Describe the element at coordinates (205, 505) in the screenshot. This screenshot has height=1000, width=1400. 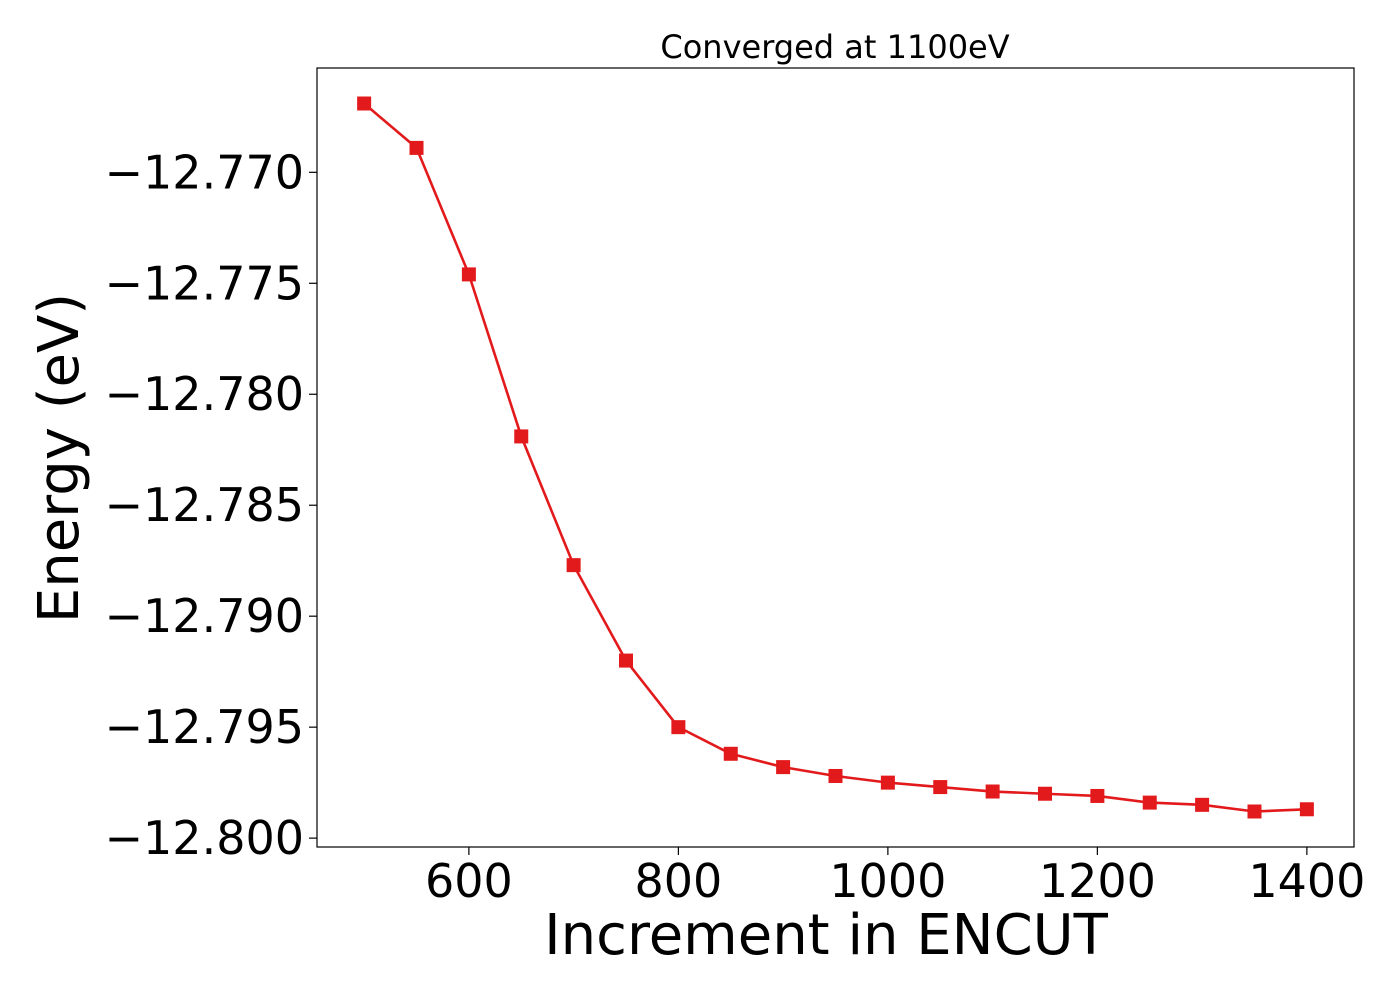
I see `y-tick-label: −12.785` at that location.